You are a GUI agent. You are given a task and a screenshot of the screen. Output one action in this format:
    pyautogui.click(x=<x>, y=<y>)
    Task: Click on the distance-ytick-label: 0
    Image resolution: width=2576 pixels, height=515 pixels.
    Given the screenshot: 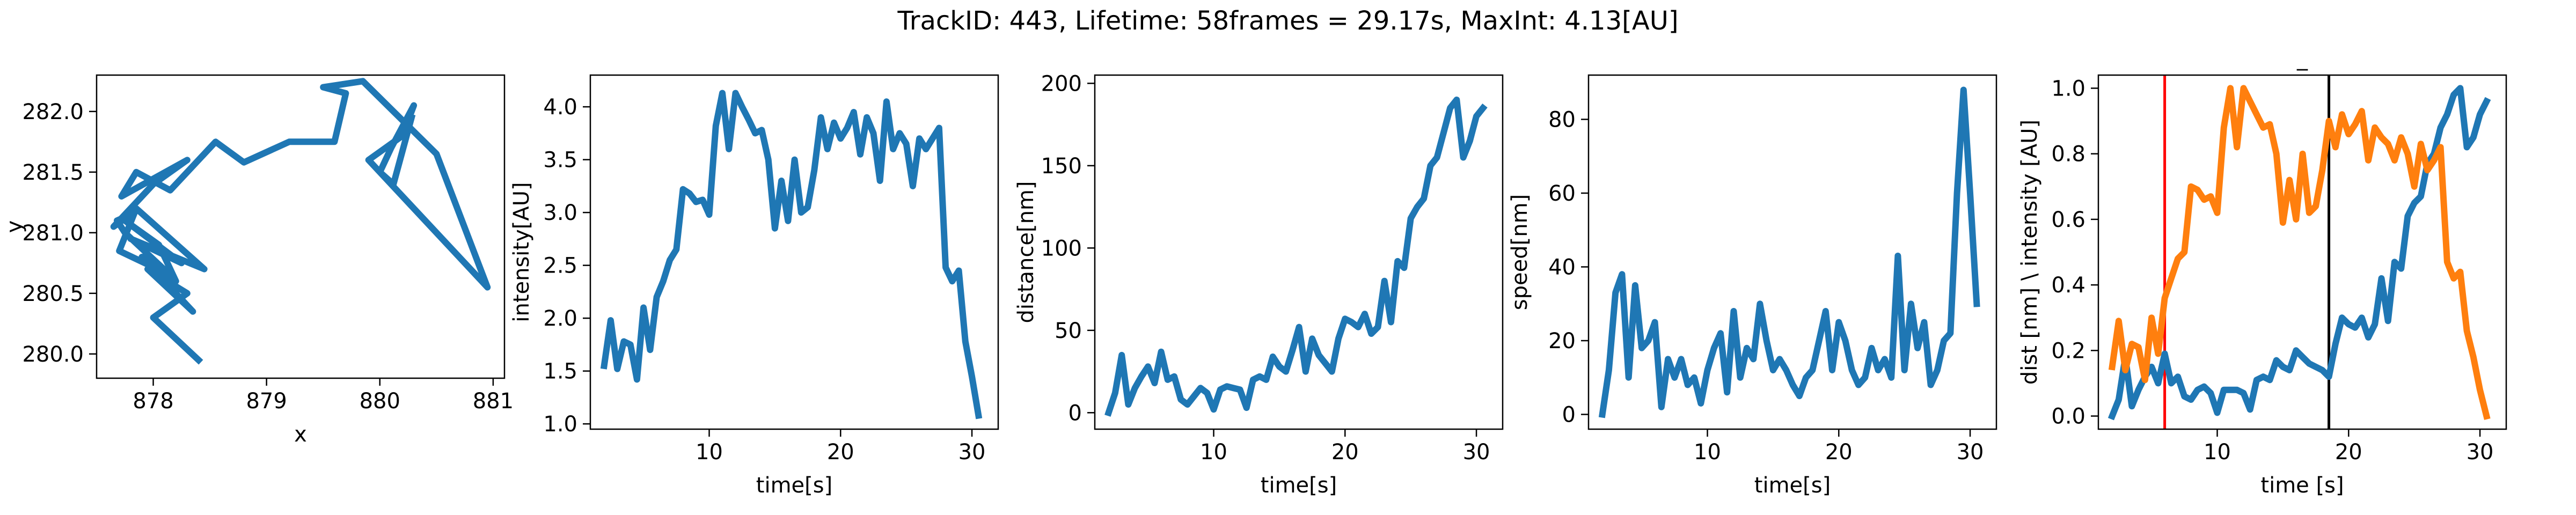 What is the action you would take?
    pyautogui.click(x=1075, y=413)
    